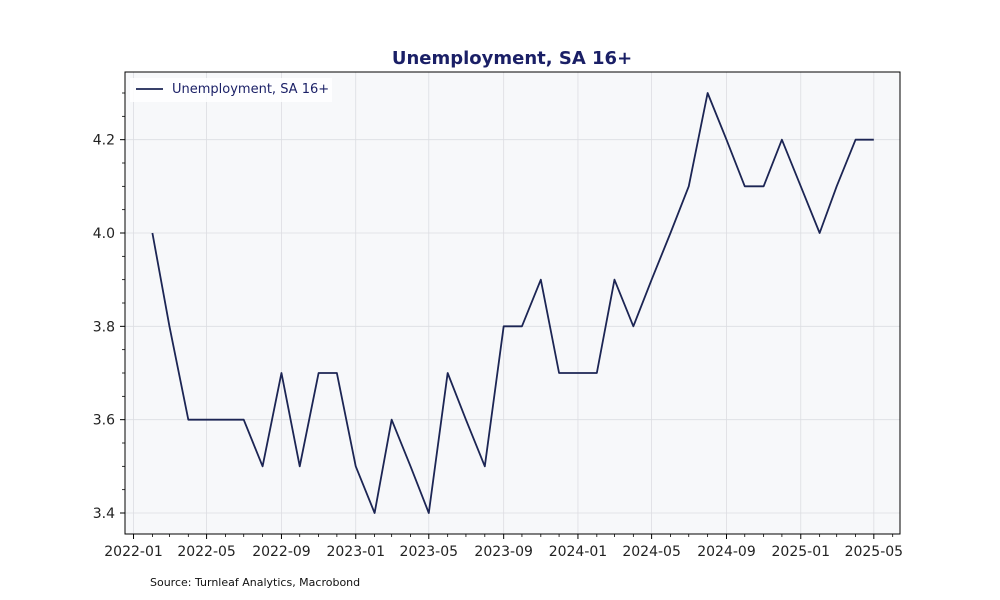 The width and height of the screenshot is (1000, 600). What do you see at coordinates (874, 552) in the screenshot?
I see `x-tick-label: 2025-05` at bounding box center [874, 552].